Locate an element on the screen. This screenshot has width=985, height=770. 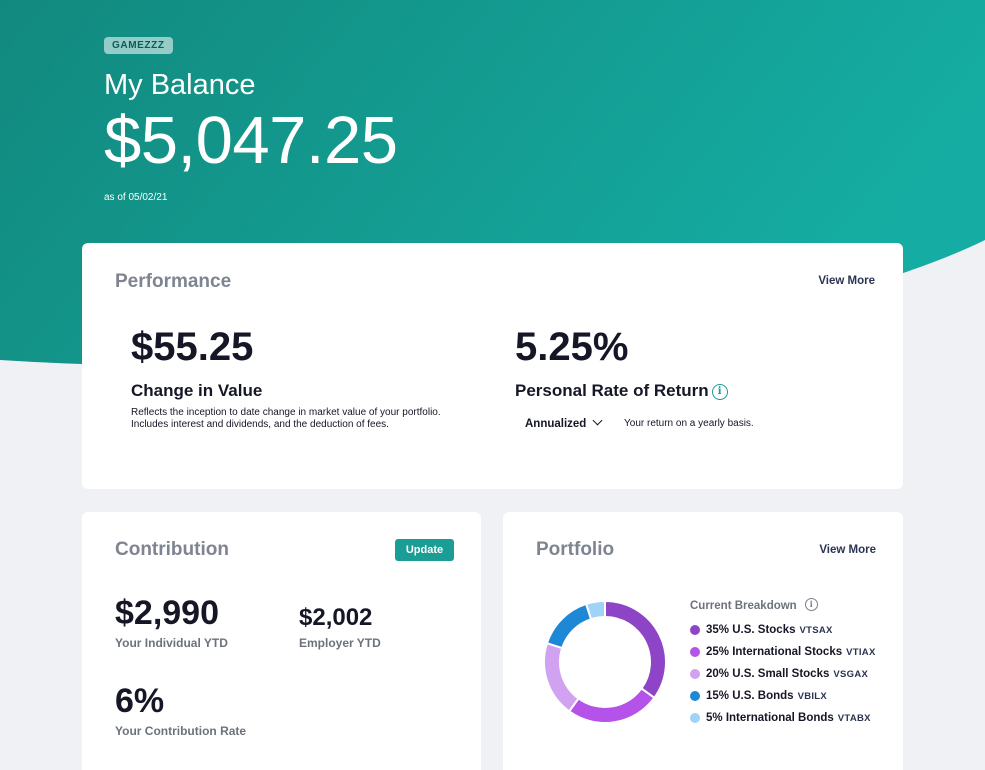
portfolio-donut-chart is located at coordinates (605, 661).